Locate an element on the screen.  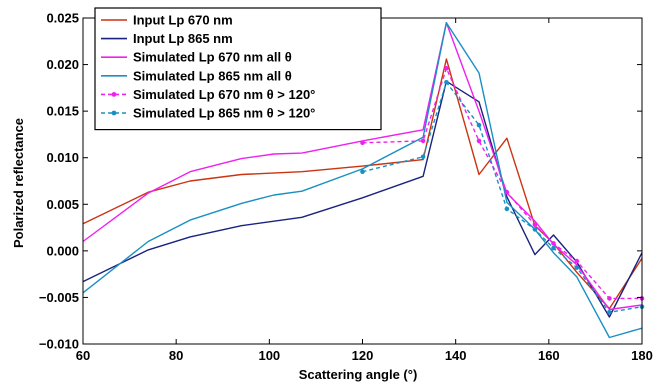
legend-label-3: Simulated Lp 865 nm all θ is located at coordinates (212, 75).